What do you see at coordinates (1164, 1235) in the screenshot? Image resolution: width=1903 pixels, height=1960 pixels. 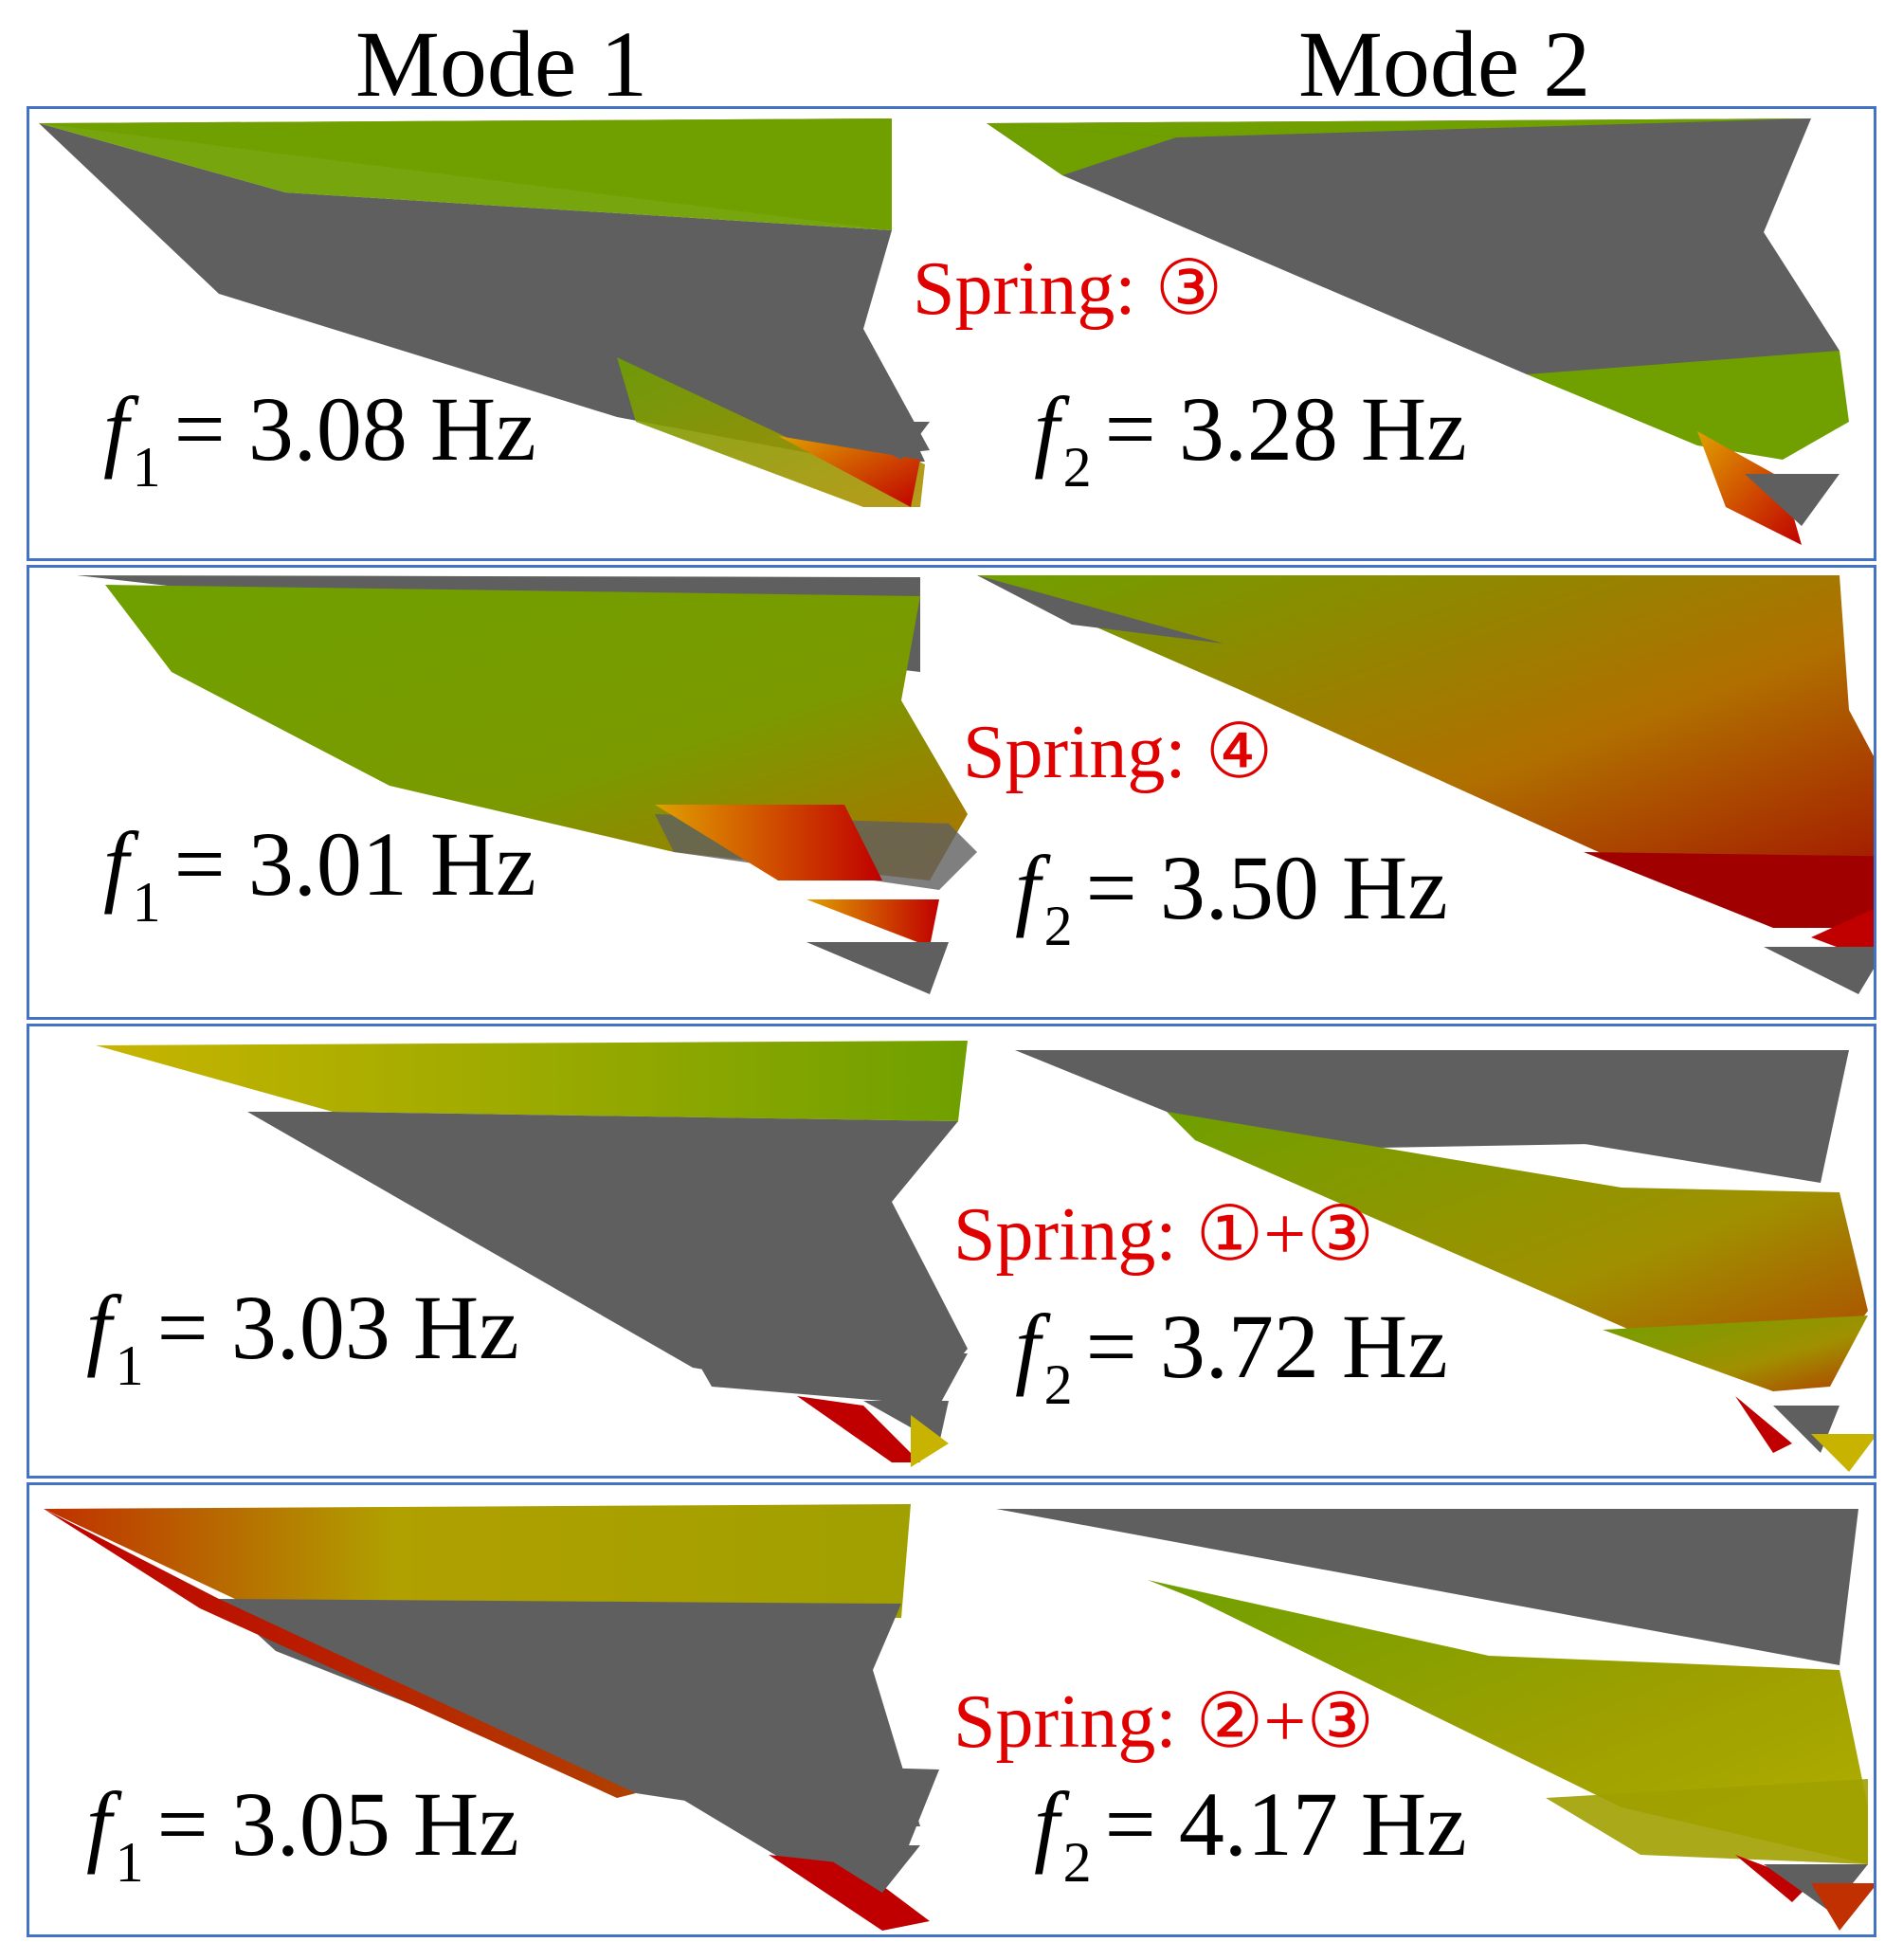 I see `spring-label: Spring: ①+③` at bounding box center [1164, 1235].